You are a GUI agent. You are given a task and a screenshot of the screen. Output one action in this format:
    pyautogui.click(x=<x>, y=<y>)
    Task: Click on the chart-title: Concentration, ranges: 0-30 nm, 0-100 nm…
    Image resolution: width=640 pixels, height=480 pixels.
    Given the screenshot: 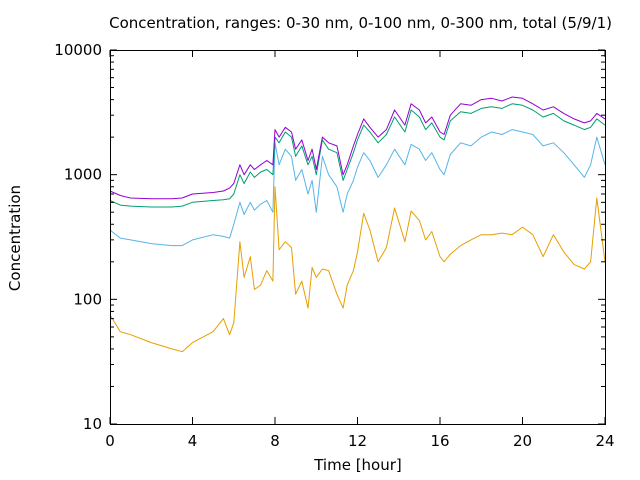 What is the action you would take?
    pyautogui.click(x=360, y=23)
    